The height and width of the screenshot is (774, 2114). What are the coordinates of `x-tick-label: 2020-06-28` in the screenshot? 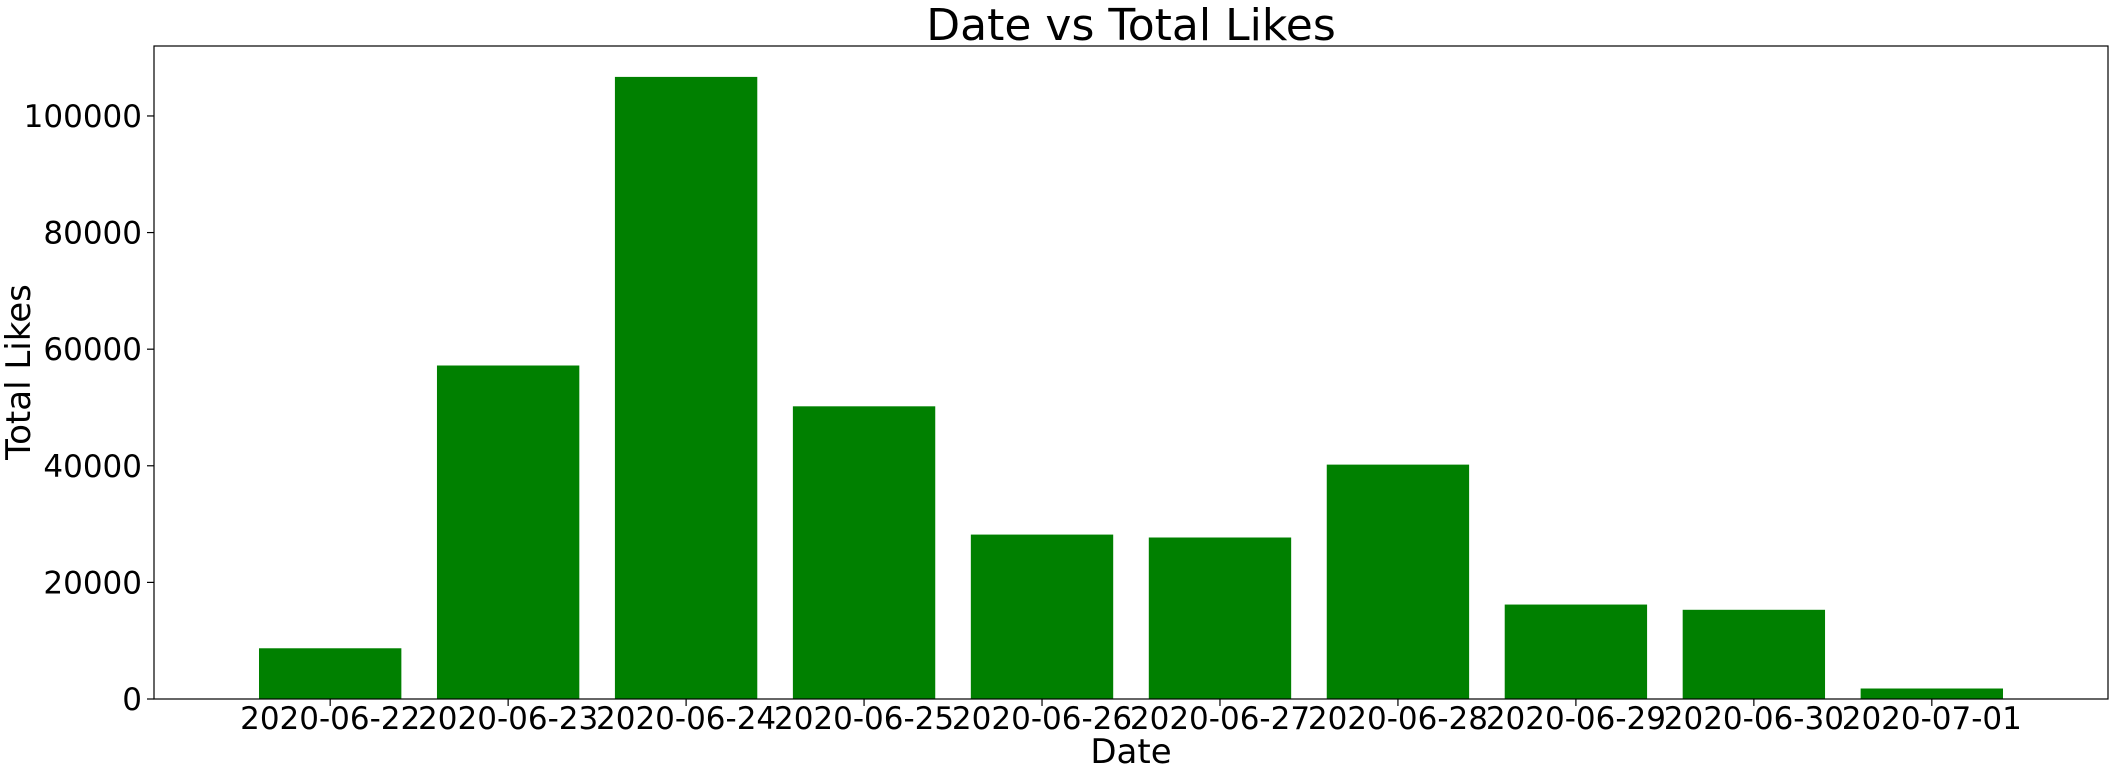 It's located at (1398, 719).